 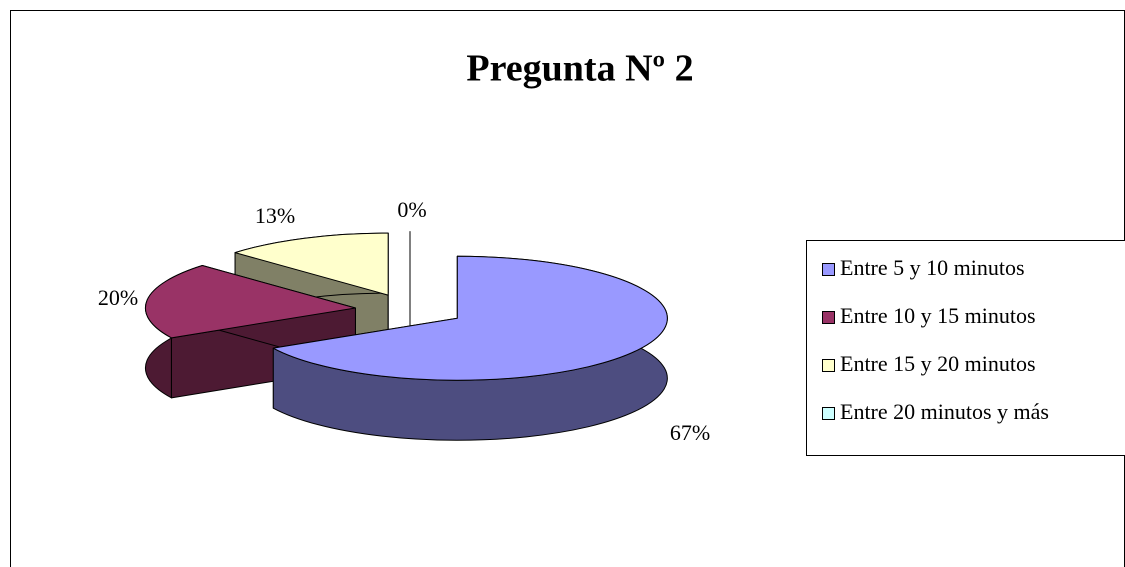 I want to click on legend-label: Entre 20 minutos y más, so click(x=944, y=411).